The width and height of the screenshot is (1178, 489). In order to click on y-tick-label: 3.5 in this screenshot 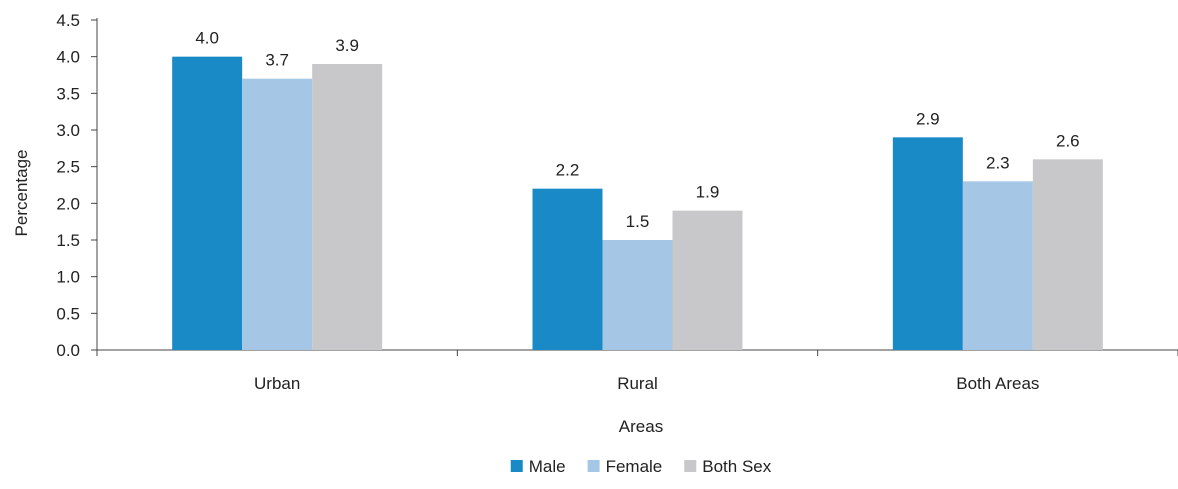, I will do `click(68, 93)`.